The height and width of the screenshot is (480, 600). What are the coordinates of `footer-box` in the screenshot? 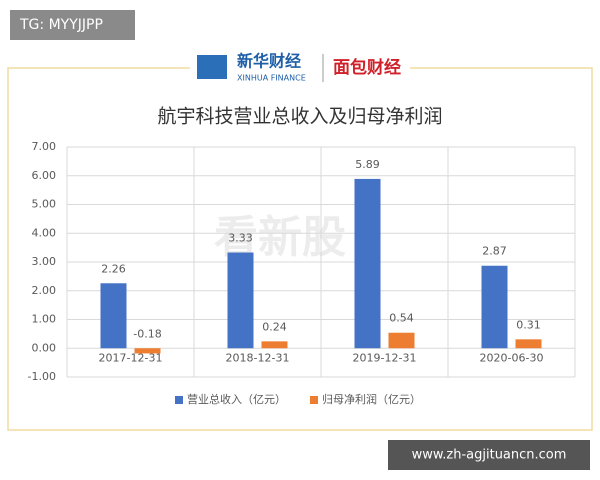 It's located at (489, 455).